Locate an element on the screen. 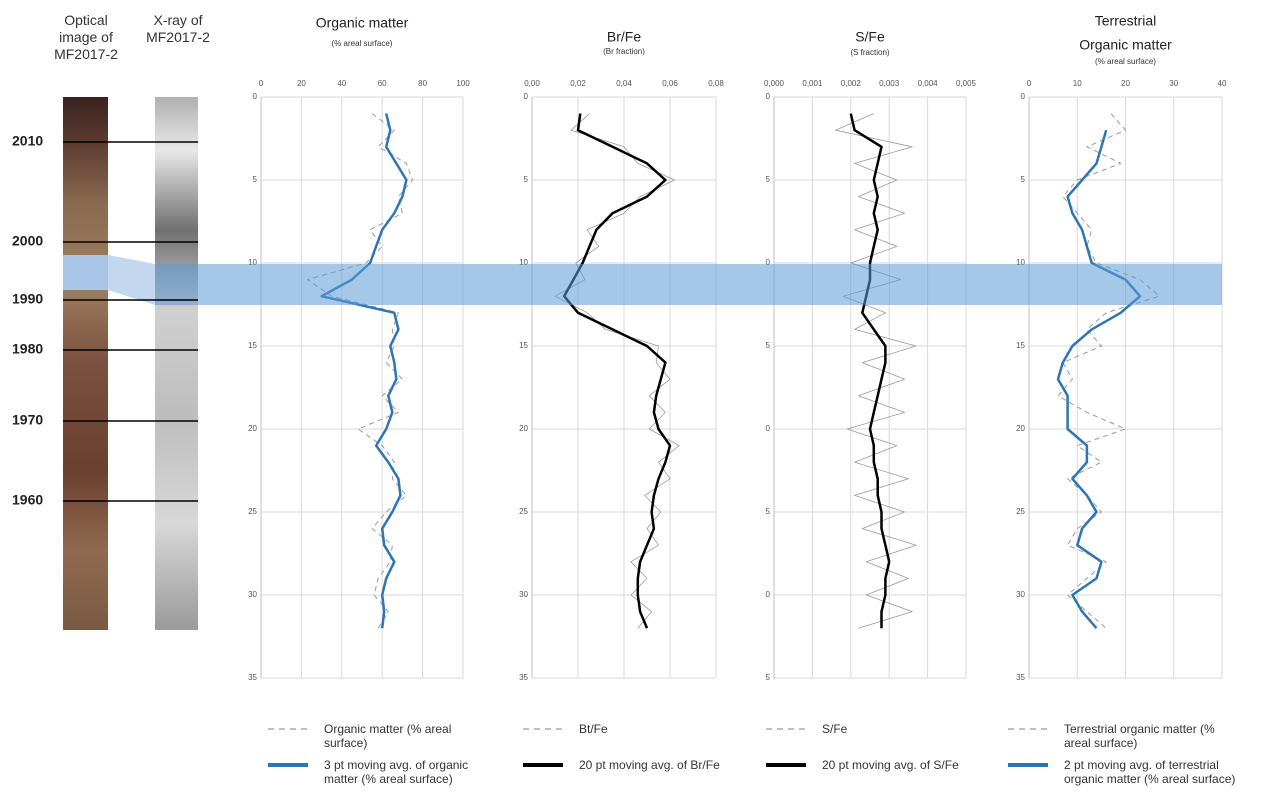 Image resolution: width=1268 pixels, height=809 pixels. x-tick-label: 10 is located at coordinates (1077, 83).